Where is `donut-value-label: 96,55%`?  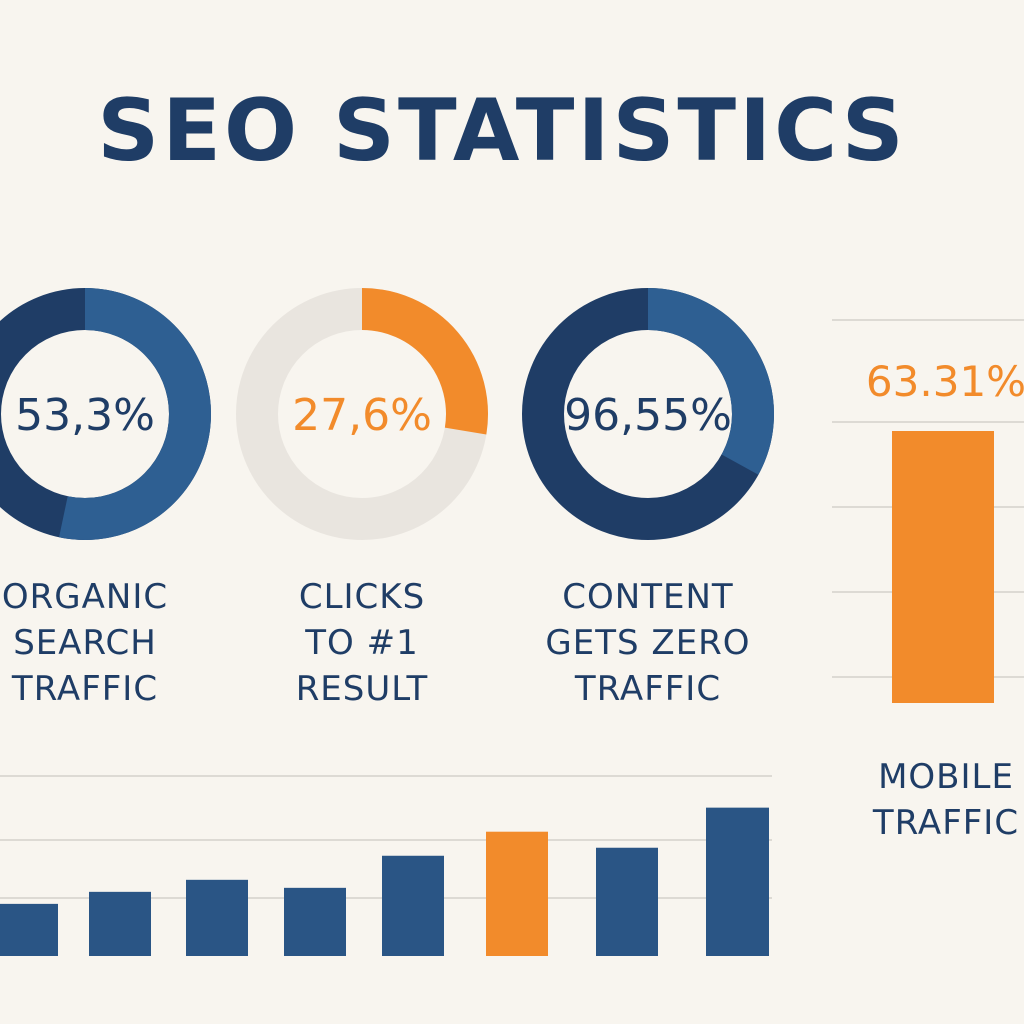
donut-value-label: 96,55% is located at coordinates (648, 415).